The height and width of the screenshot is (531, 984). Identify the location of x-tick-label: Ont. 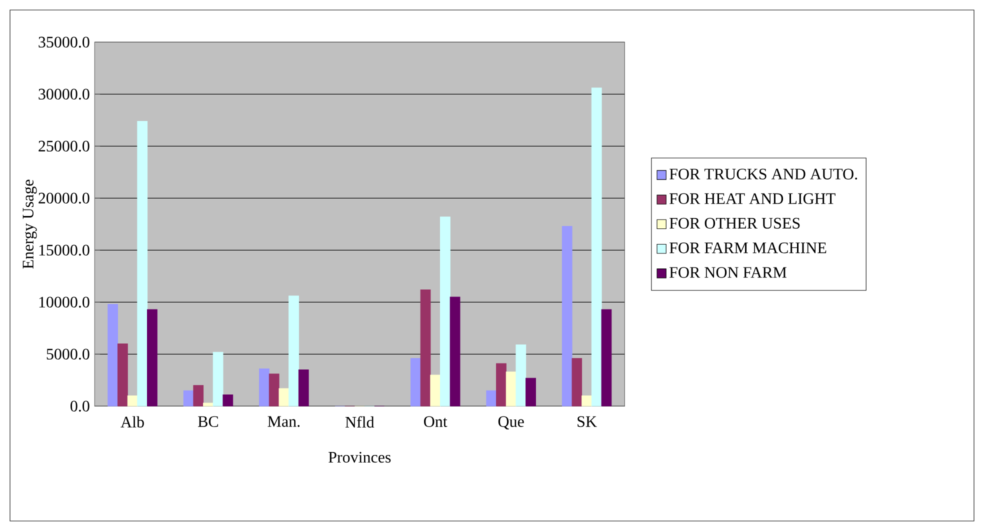
(436, 421).